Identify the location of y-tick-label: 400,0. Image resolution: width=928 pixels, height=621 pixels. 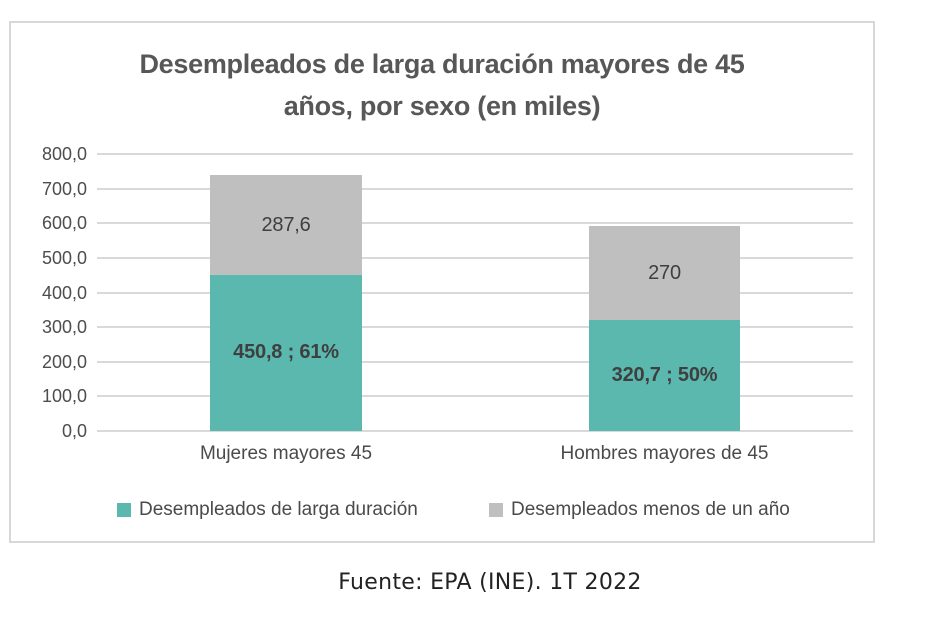
(64, 292).